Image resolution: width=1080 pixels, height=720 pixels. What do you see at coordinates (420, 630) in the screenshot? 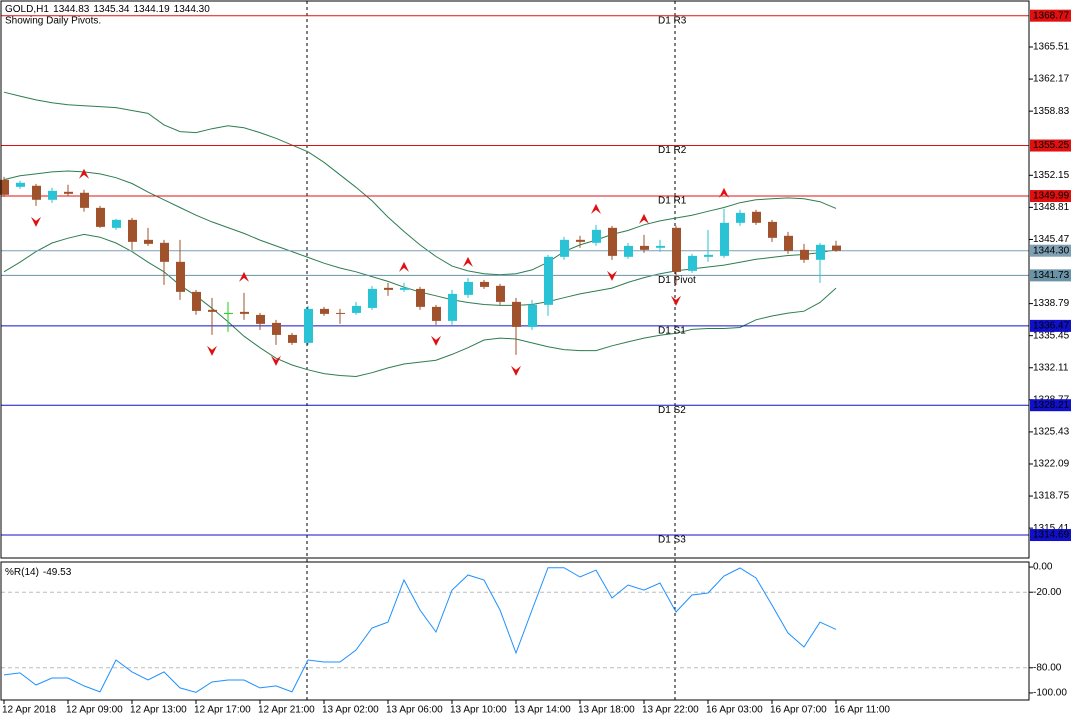
I see `williams-r-line` at bounding box center [420, 630].